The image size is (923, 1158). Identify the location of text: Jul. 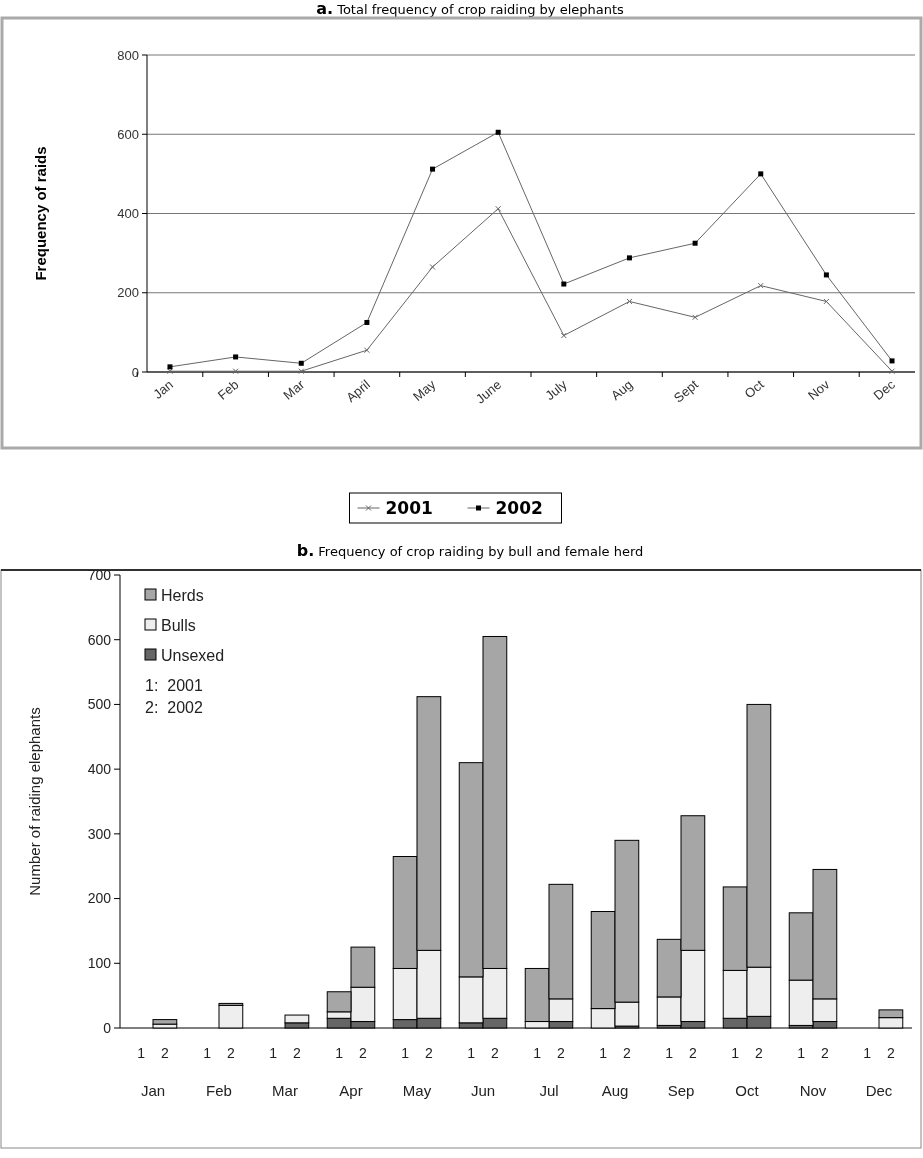
(549, 1090).